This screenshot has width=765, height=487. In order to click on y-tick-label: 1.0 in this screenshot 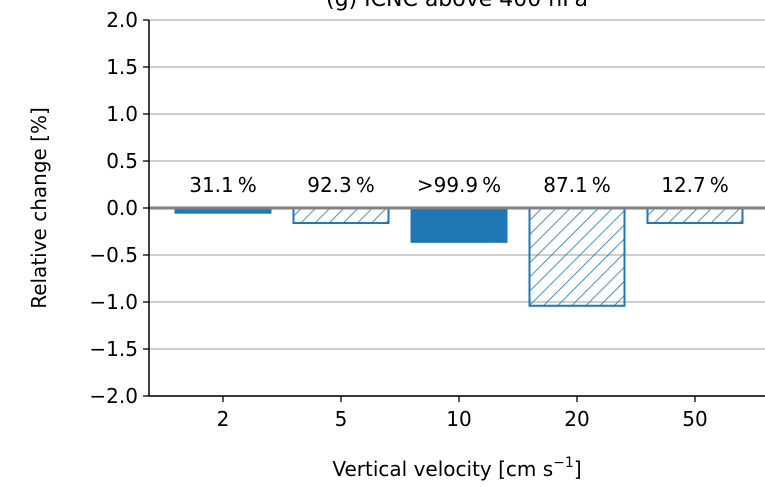, I will do `click(122, 114)`.